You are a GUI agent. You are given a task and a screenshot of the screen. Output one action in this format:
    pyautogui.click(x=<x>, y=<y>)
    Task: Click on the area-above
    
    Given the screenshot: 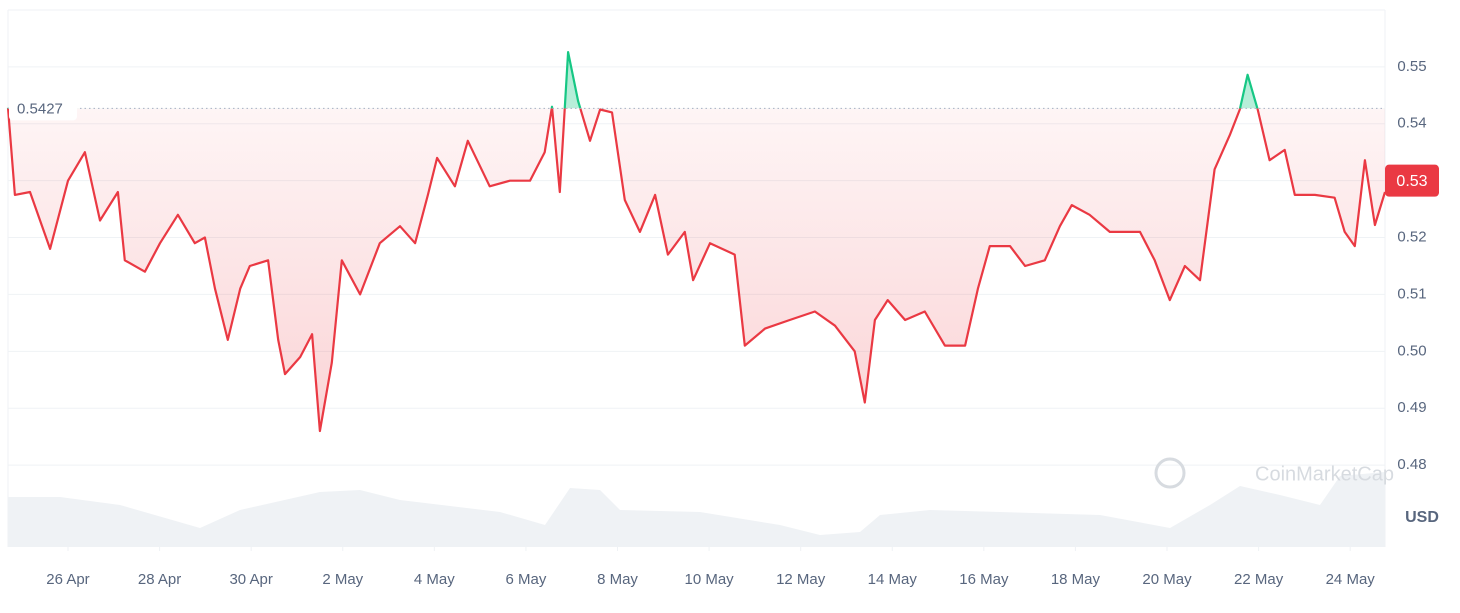 What is the action you would take?
    pyautogui.click(x=696, y=80)
    